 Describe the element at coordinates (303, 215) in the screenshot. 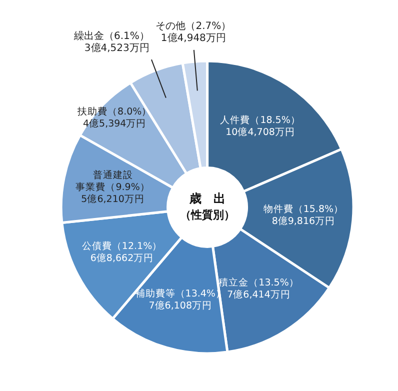

I see `slice-label: 物件費（15.8%） 8億9,816万円` at that location.